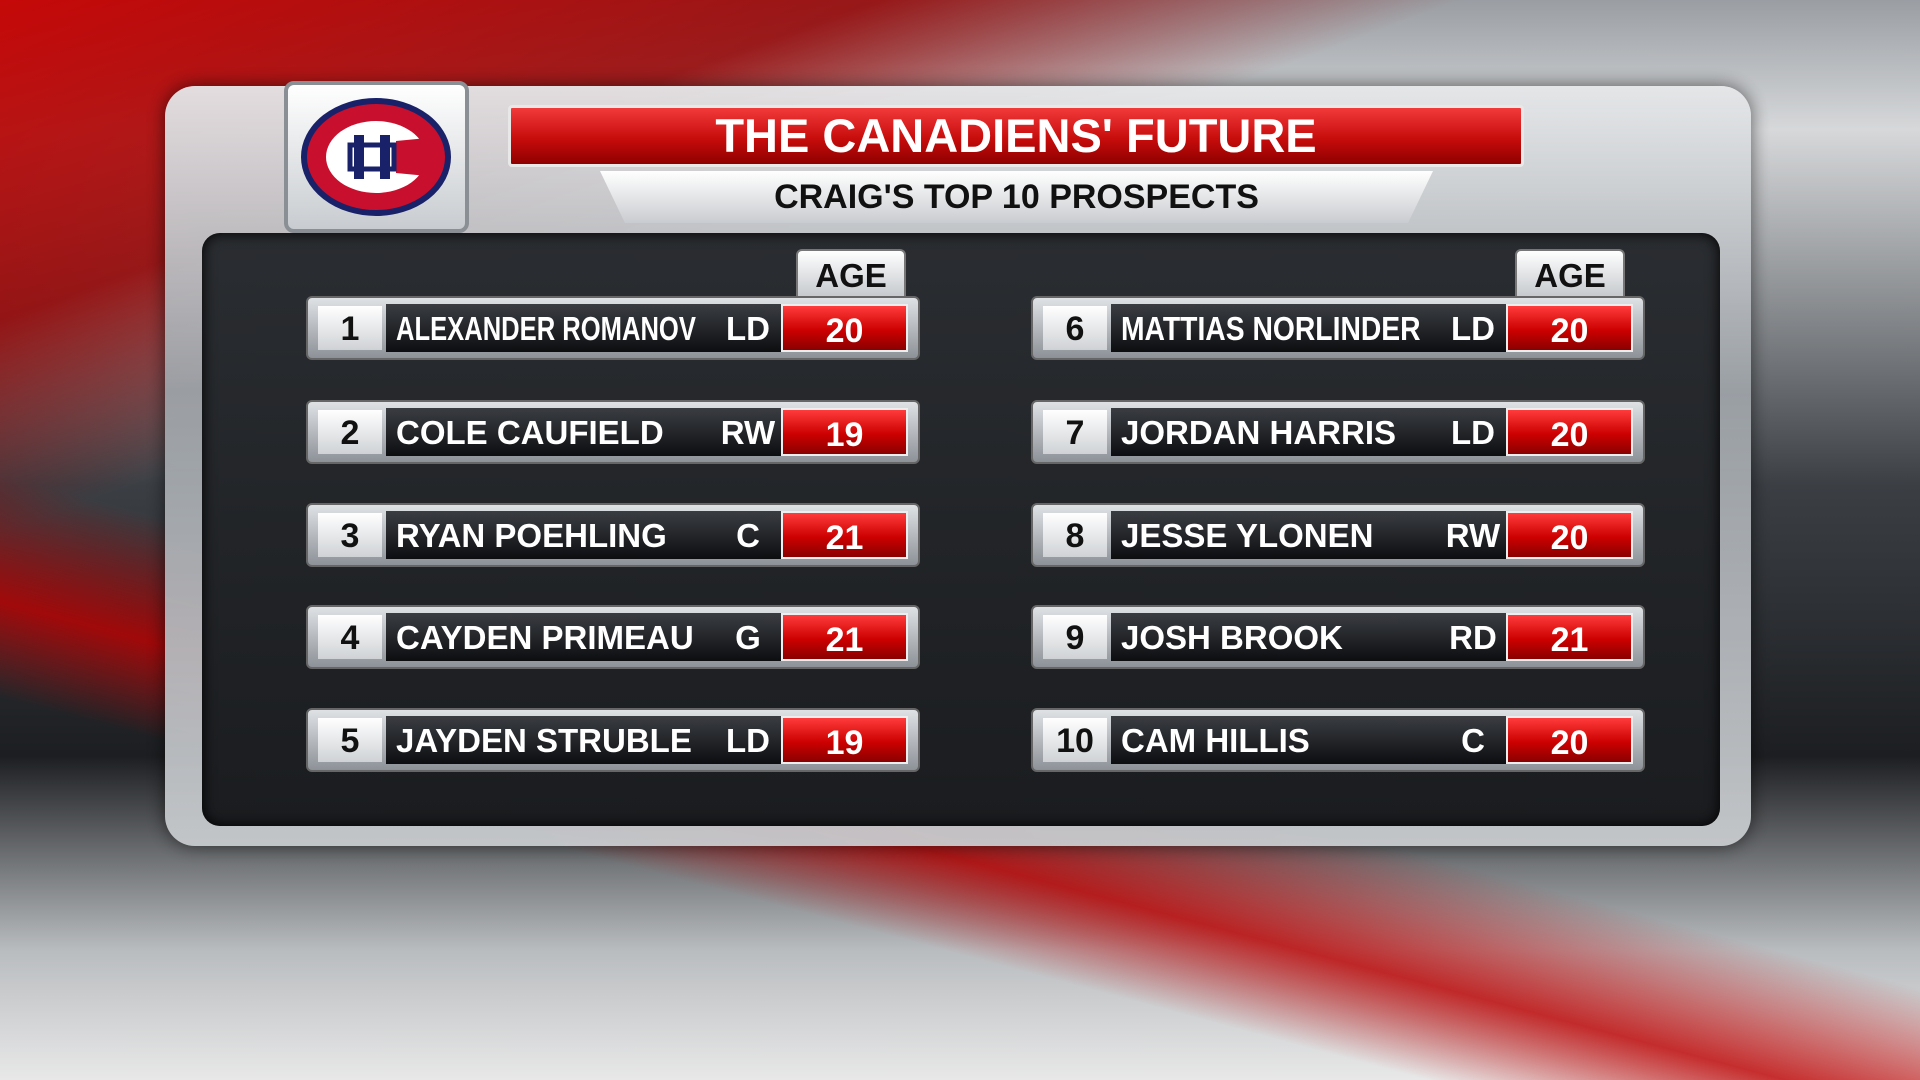 Image resolution: width=1920 pixels, height=1080 pixels. I want to click on rank: 4, so click(350, 637).